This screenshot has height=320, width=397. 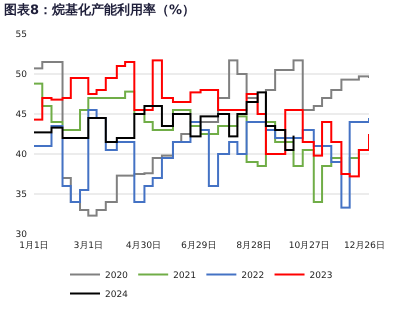 What do you see at coordinates (309, 246) in the screenshot?
I see `x-tick-label: 10月27日` at bounding box center [309, 246].